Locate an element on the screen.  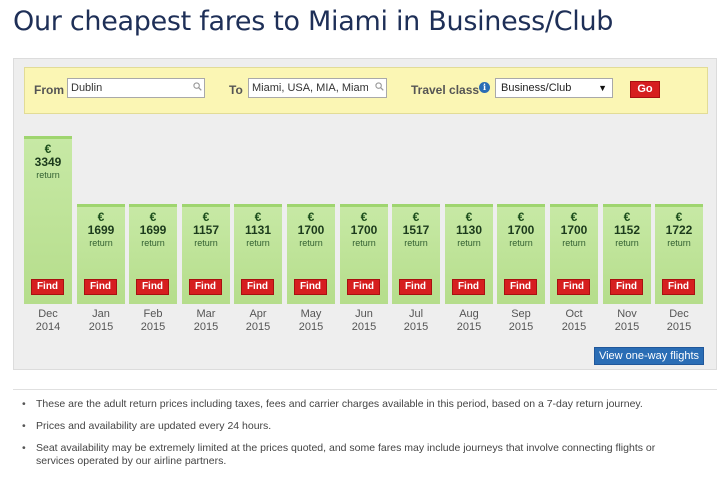
info-icon: i is located at coordinates (484, 87).